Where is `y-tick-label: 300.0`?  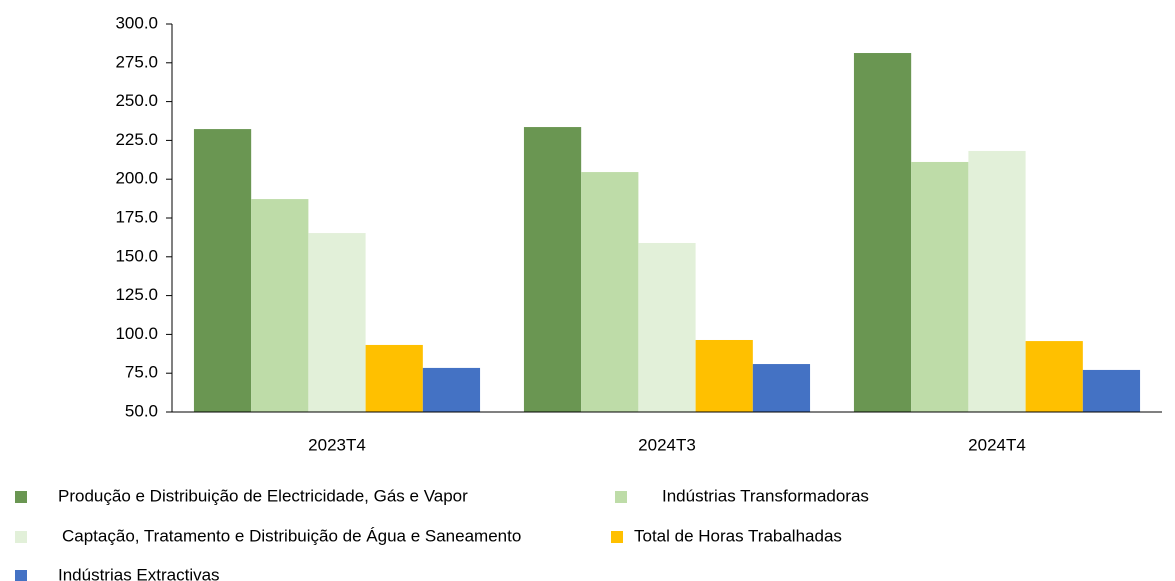 y-tick-label: 300.0 is located at coordinates (136, 22).